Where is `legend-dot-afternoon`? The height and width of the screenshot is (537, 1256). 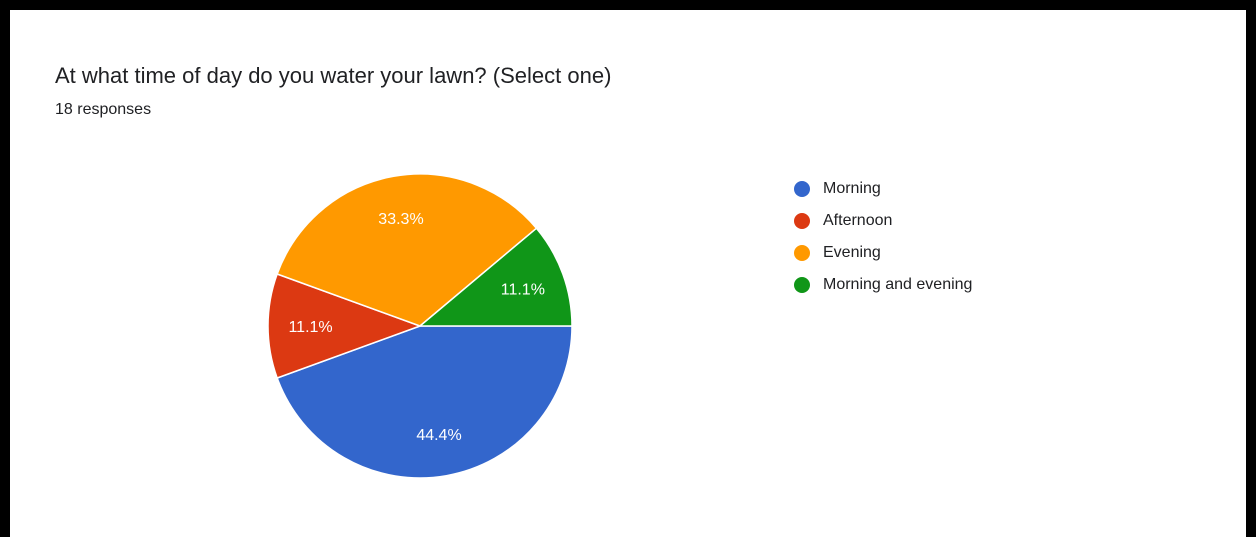 legend-dot-afternoon is located at coordinates (802, 221).